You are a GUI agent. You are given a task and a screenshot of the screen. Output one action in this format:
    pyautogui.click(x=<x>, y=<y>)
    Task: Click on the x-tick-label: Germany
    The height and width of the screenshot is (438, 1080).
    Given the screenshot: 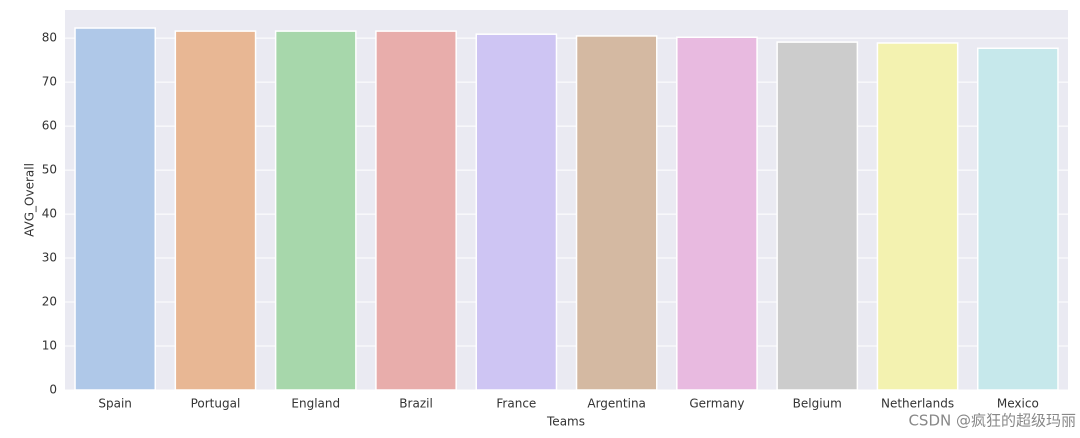 What is the action you would take?
    pyautogui.click(x=716, y=404)
    